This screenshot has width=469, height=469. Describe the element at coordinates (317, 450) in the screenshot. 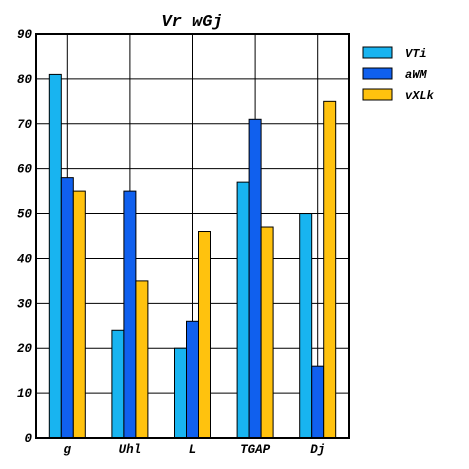

I see `x-tick-label: Dj` at that location.